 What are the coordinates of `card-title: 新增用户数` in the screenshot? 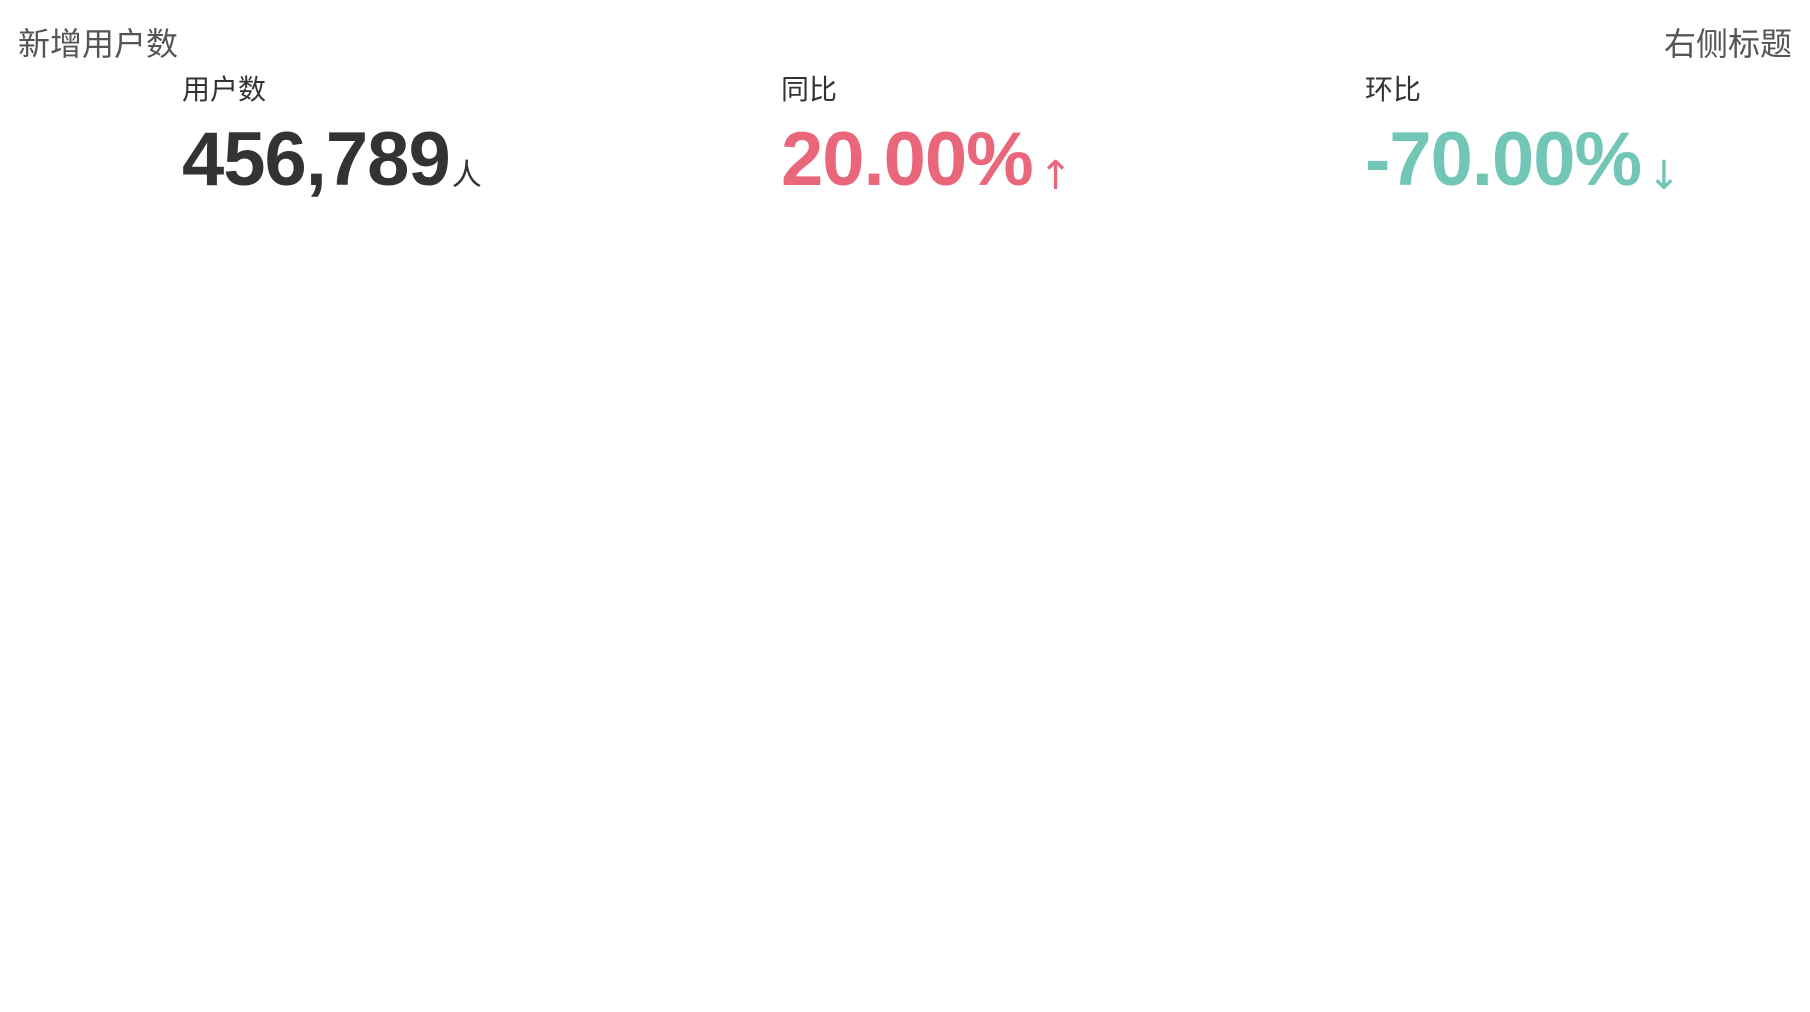 It's located at (98, 44).